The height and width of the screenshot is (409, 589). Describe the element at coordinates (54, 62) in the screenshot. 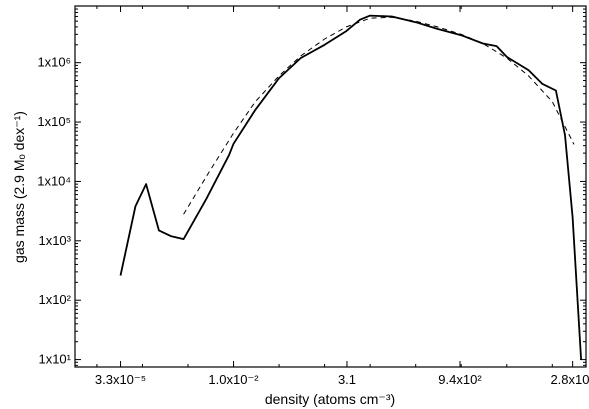

I see `y-tick-label: 1x10⁶` at that location.